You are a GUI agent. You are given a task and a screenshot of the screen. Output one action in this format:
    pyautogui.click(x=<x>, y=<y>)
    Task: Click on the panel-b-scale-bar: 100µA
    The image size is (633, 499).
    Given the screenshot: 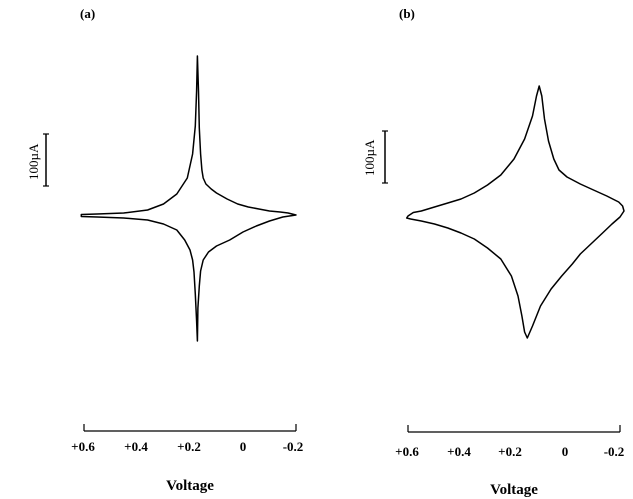 What is the action you would take?
    pyautogui.click(x=375, y=157)
    